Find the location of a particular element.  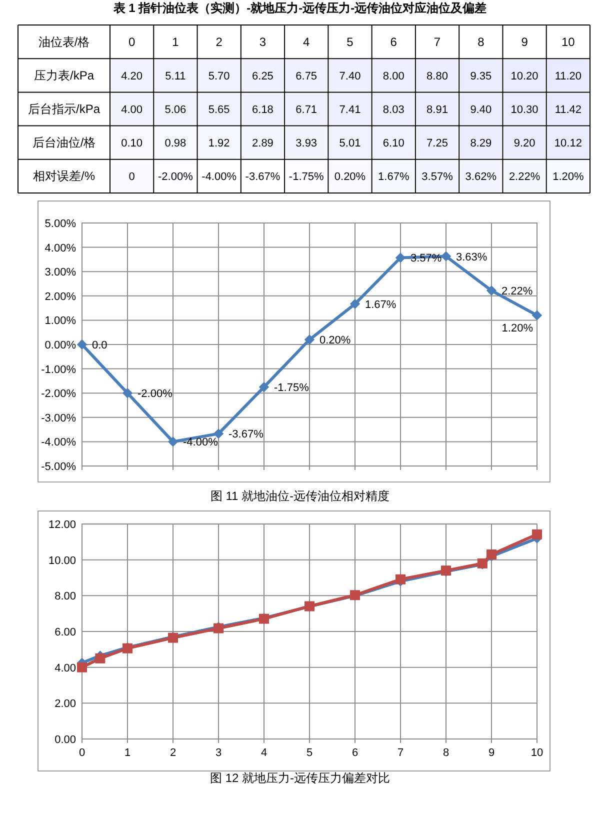

y-tick-label: 相对误差/% is located at coordinates (64, 176).